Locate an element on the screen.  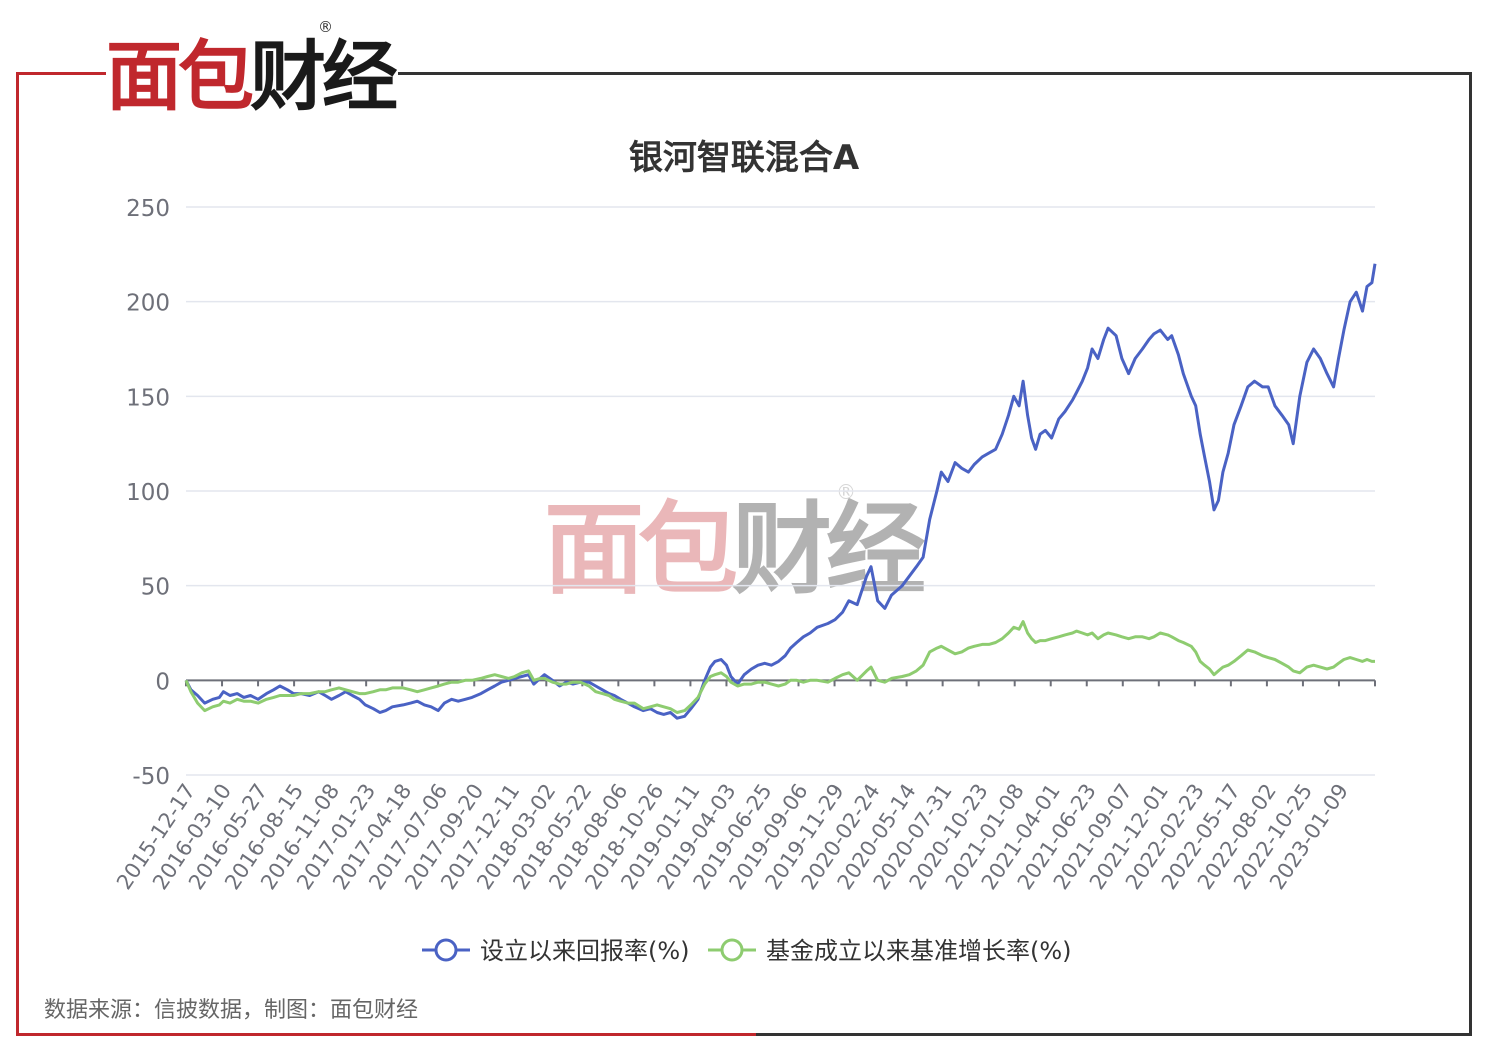
brand-logo: 面包财经 ® is located at coordinates (252, 69).